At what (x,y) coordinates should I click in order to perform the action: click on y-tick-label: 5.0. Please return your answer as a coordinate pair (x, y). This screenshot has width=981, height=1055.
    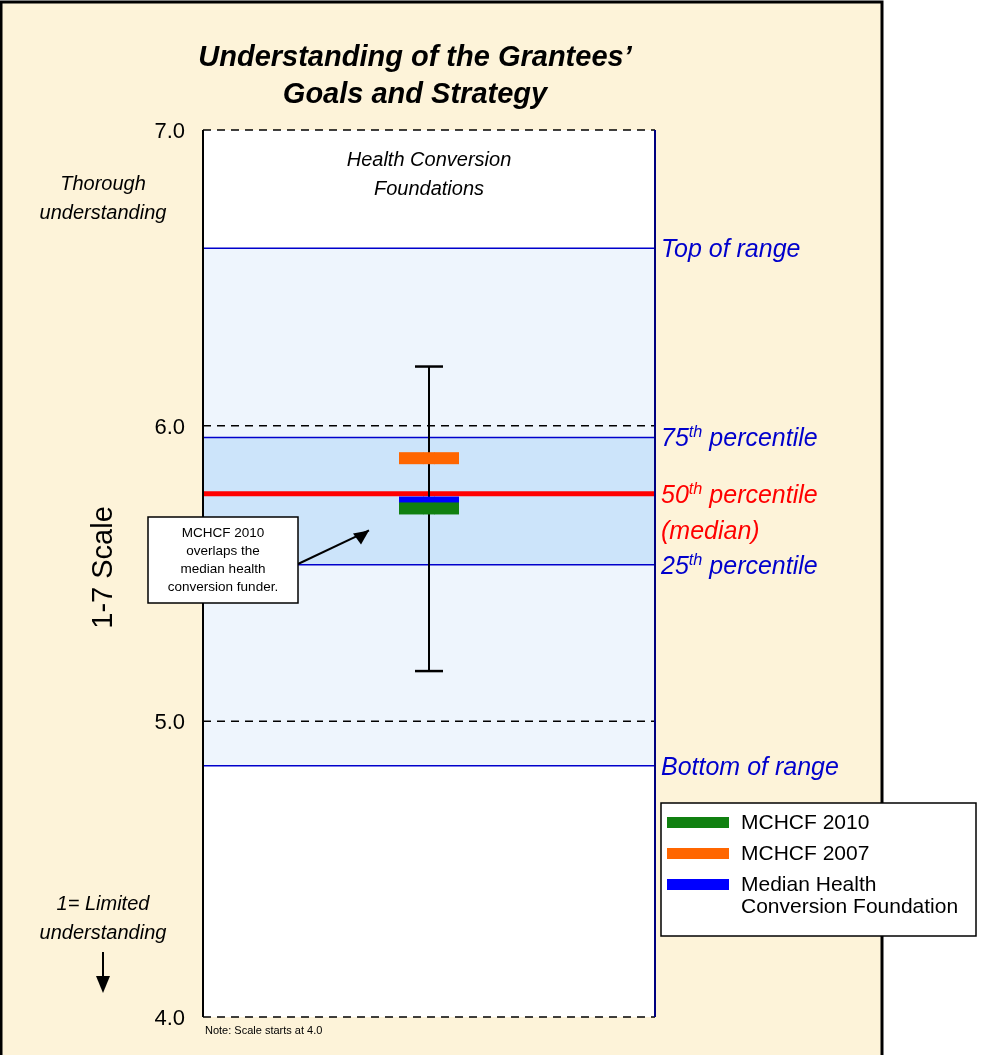
    Looking at the image, I should click on (169, 722).